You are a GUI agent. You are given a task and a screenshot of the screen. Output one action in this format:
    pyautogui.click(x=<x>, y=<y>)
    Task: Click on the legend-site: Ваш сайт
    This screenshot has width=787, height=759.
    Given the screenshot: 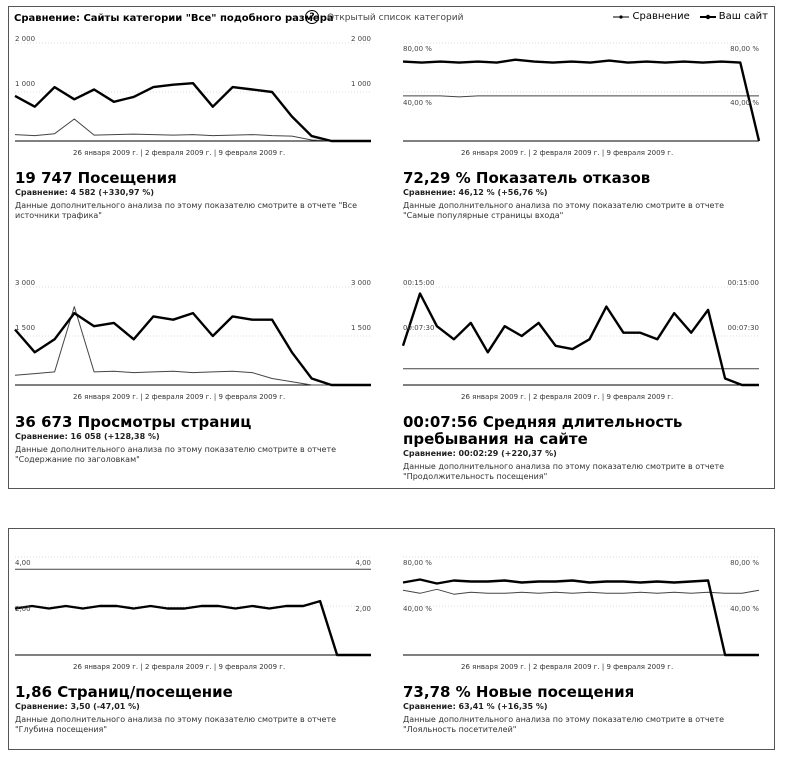 What is the action you would take?
    pyautogui.click(x=733, y=16)
    